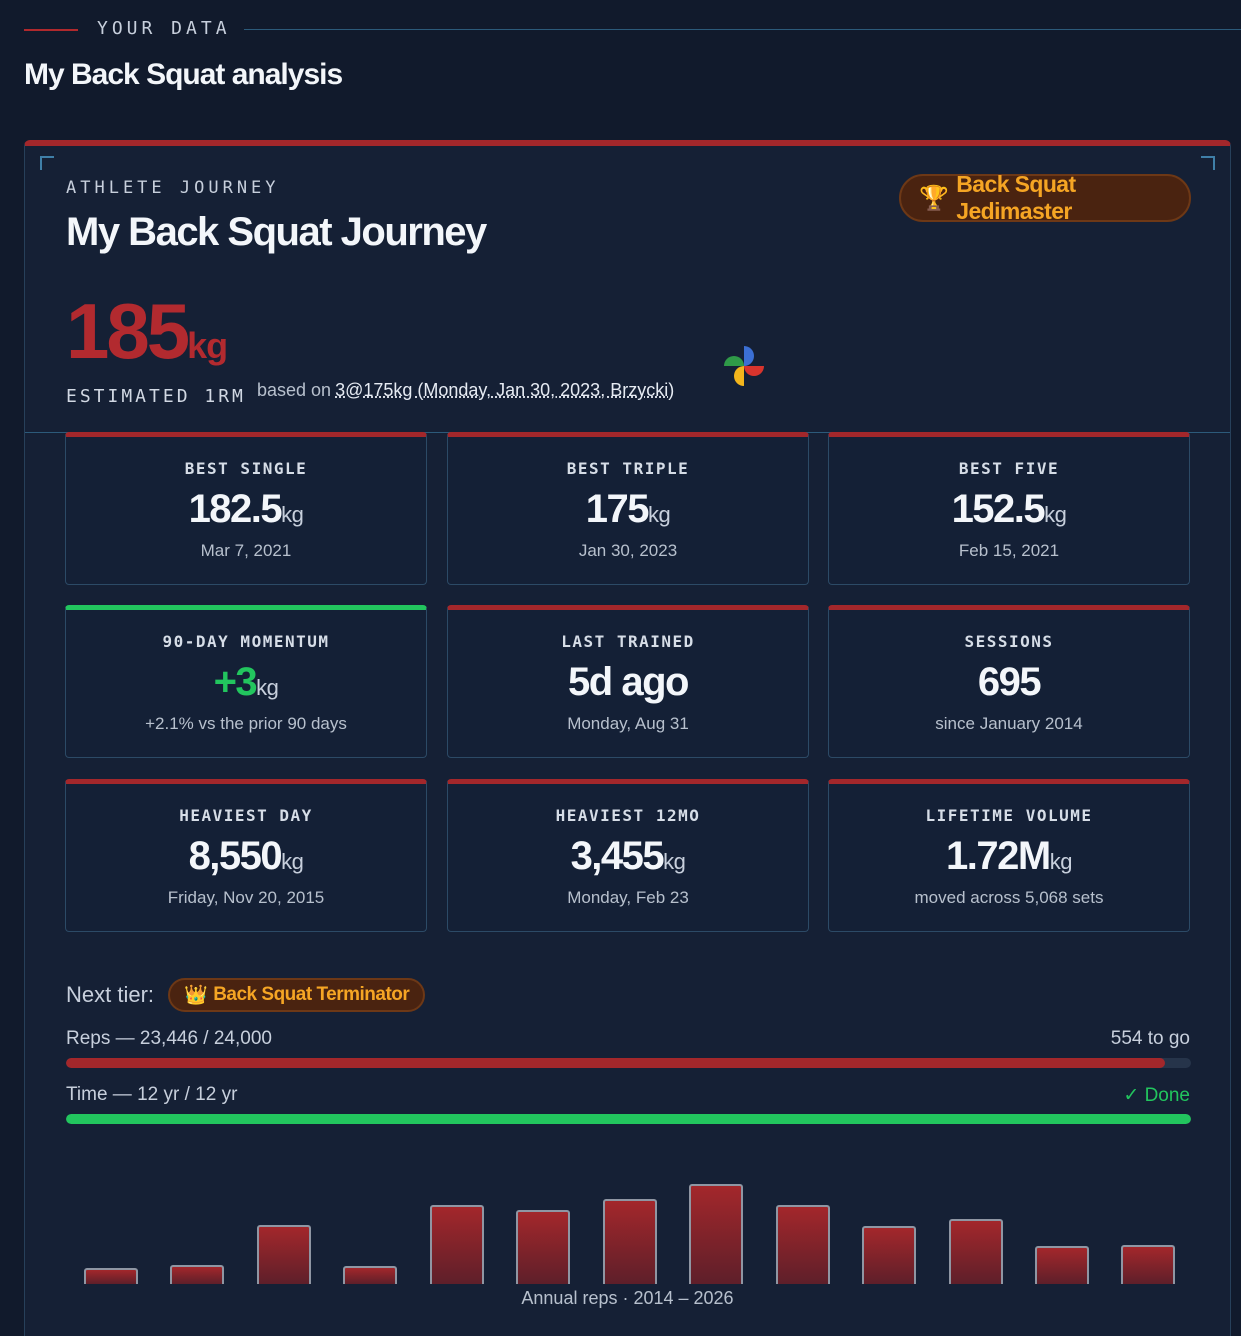 The width and height of the screenshot is (1241, 1336). I want to click on tile-subtext: moved across 5,068 sets, so click(1009, 897).